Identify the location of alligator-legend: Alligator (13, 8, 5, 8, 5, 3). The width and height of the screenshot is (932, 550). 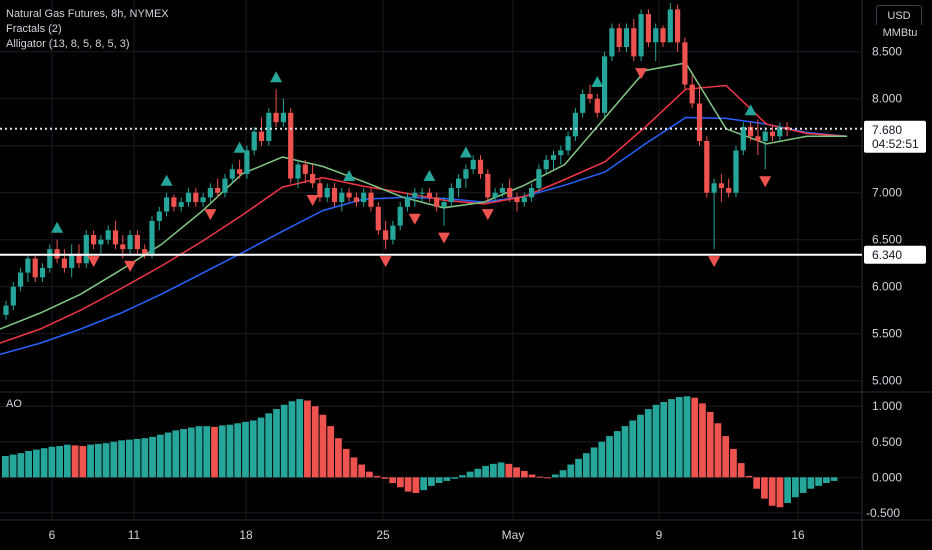
(68, 44).